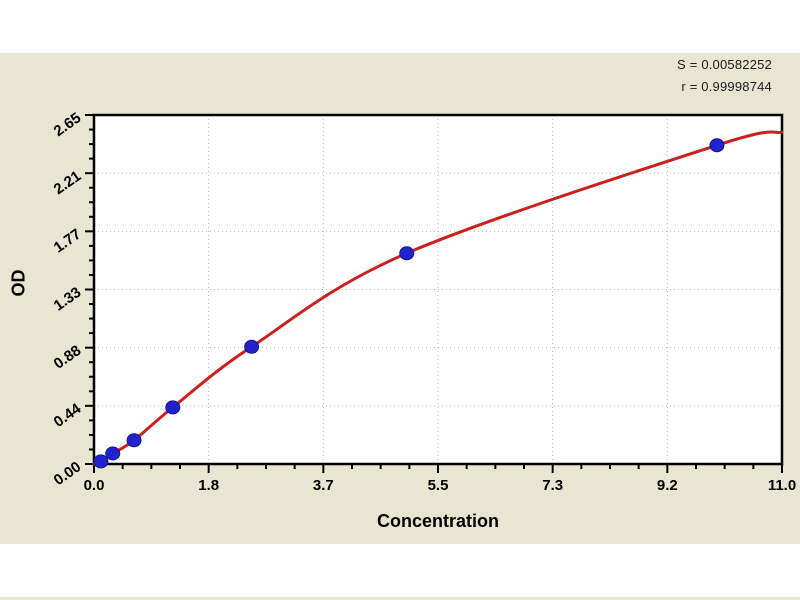 This screenshot has height=600, width=800. I want to click on y-tick-labels: 0.00 0.44 0.88 1.33 1.77 2.21 2.65, so click(68, 299).